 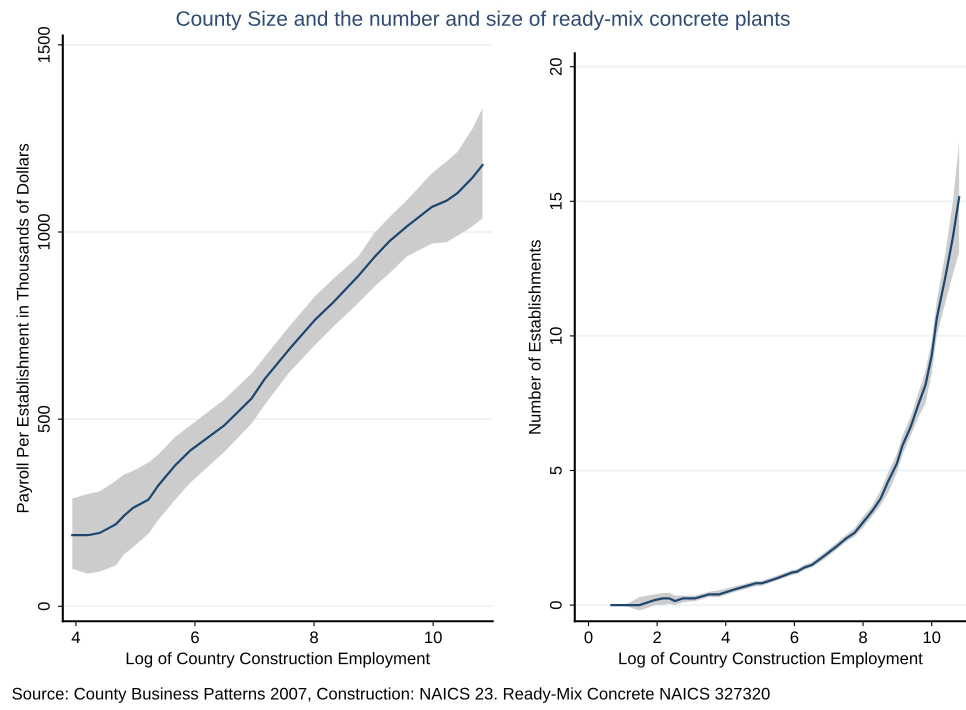 What do you see at coordinates (556, 470) in the screenshot?
I see `y-tick-label: 5` at bounding box center [556, 470].